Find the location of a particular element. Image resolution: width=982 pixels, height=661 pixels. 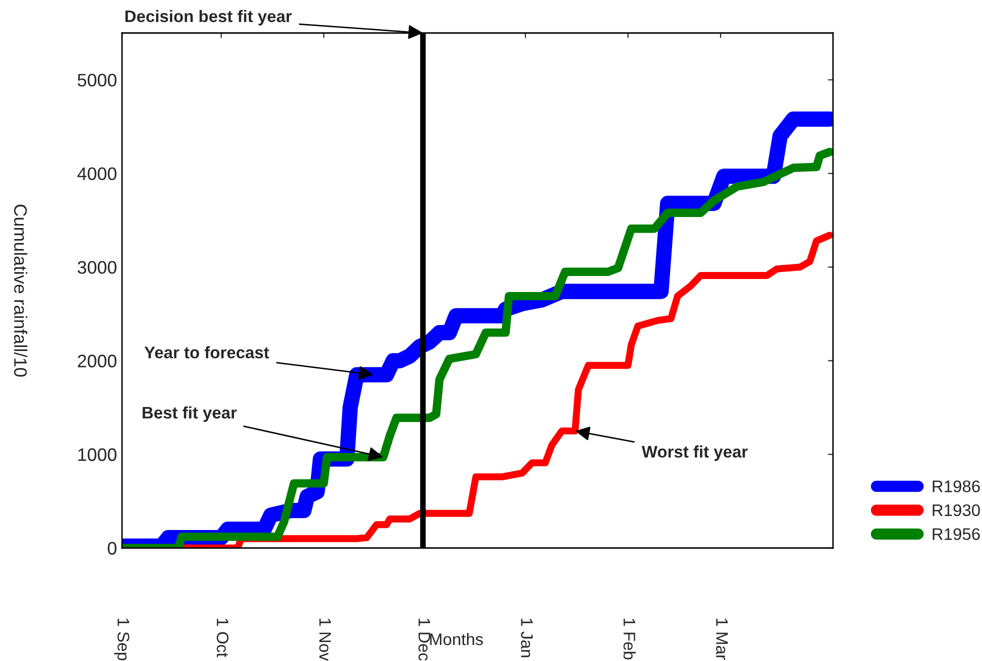

x-tick-label: 1 Mar is located at coordinates (722, 639).